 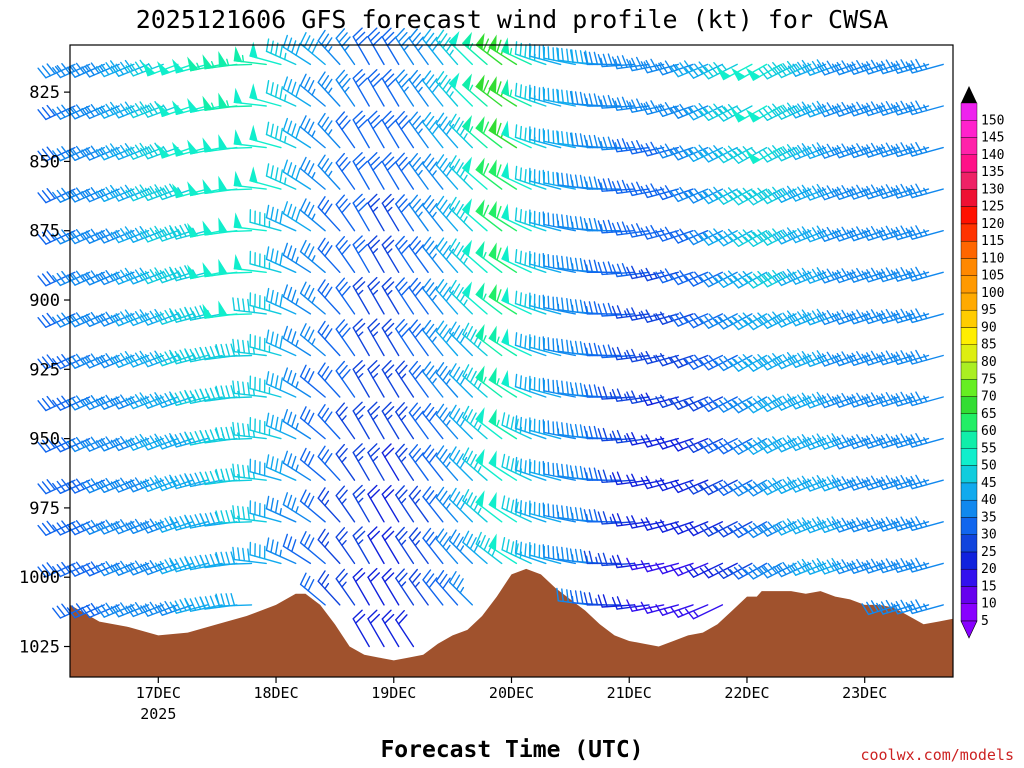 I want to click on barb-pennant, so click(x=480, y=166).